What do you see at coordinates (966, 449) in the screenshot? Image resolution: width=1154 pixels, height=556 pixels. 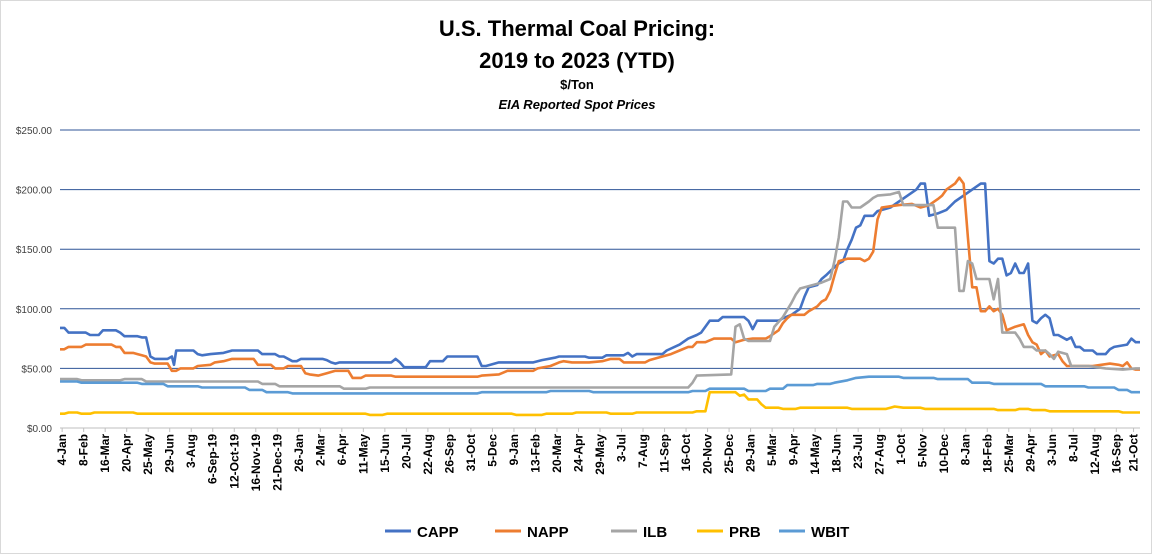 I see `x-tick-label: 8-Jan` at bounding box center [966, 449].